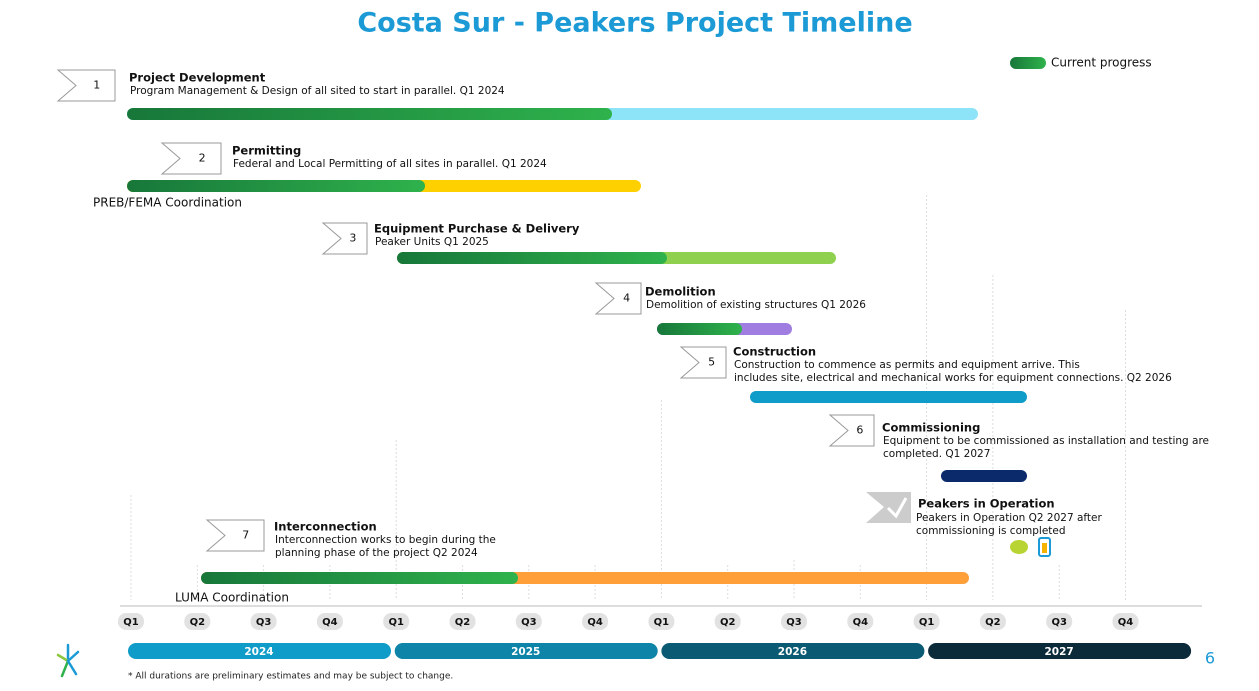  I want to click on battery-fill, so click(1044, 548).